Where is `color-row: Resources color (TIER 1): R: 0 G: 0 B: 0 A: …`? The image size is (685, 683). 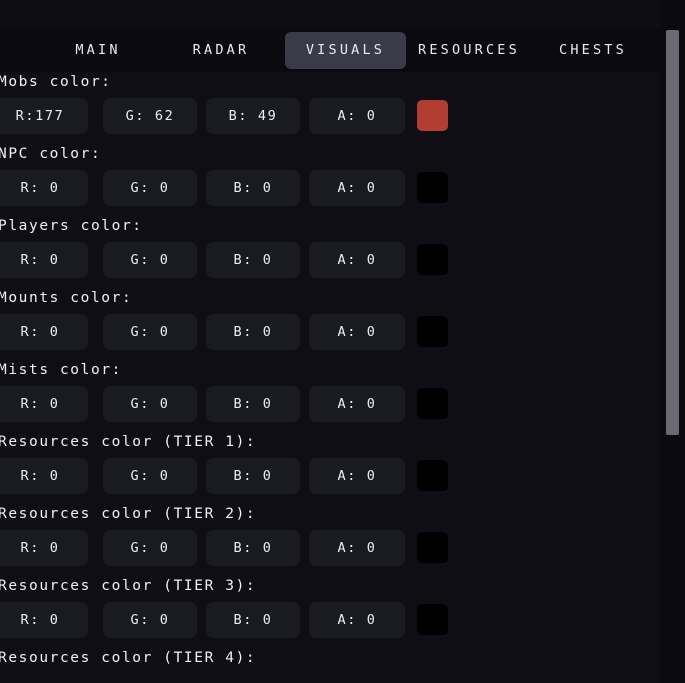
color-row: Resources color (TIER 1): R: 0 G: 0 B: 0 A: … is located at coordinates (330, 463).